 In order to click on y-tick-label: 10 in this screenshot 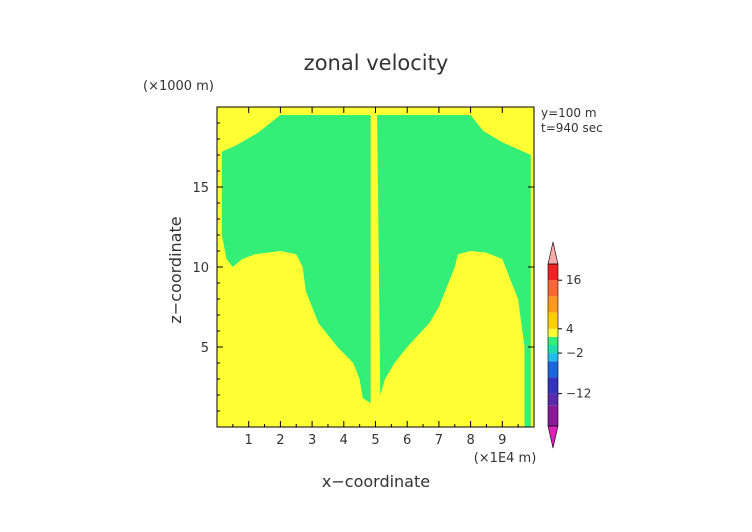, I will do `click(200, 268)`.